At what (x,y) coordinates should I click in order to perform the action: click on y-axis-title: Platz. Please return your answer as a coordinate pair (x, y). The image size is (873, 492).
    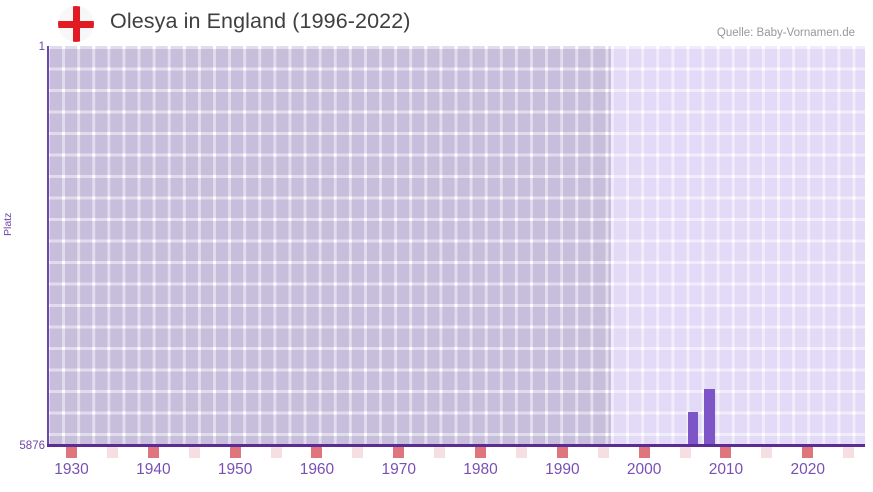
    Looking at the image, I should click on (8, 224).